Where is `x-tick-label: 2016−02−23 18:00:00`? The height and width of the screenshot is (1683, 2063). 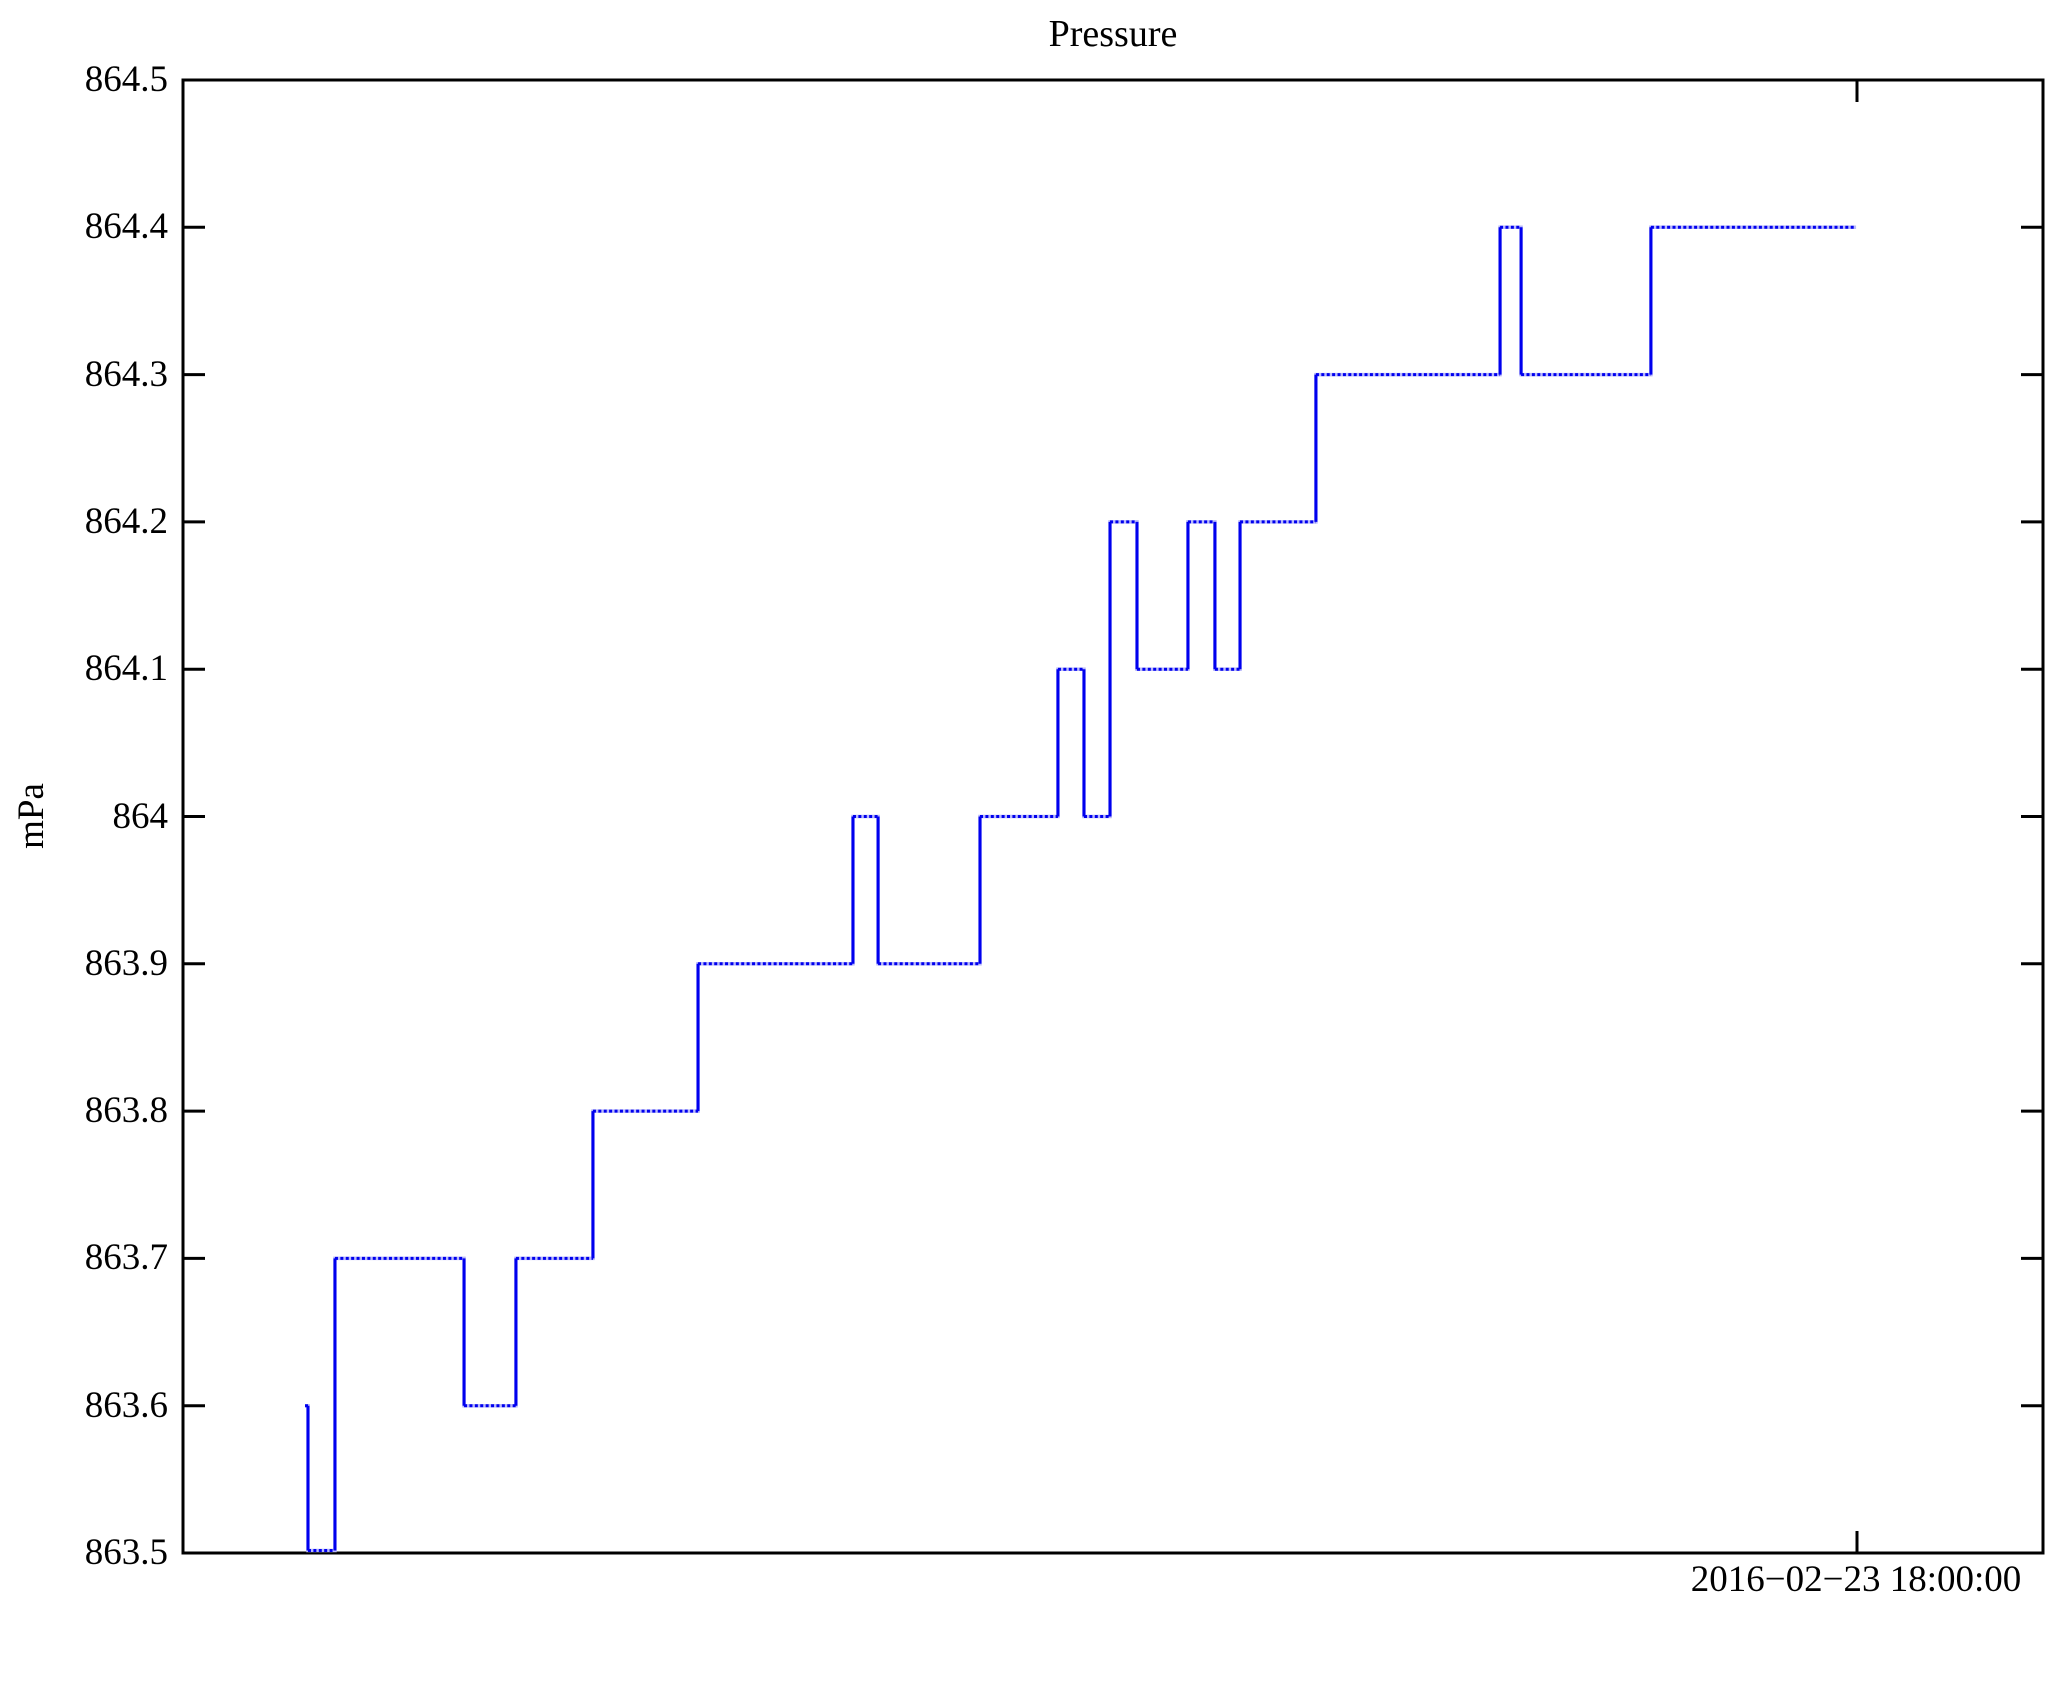
x-tick-label: 2016−02−23 18:00:00 is located at coordinates (1856, 1579).